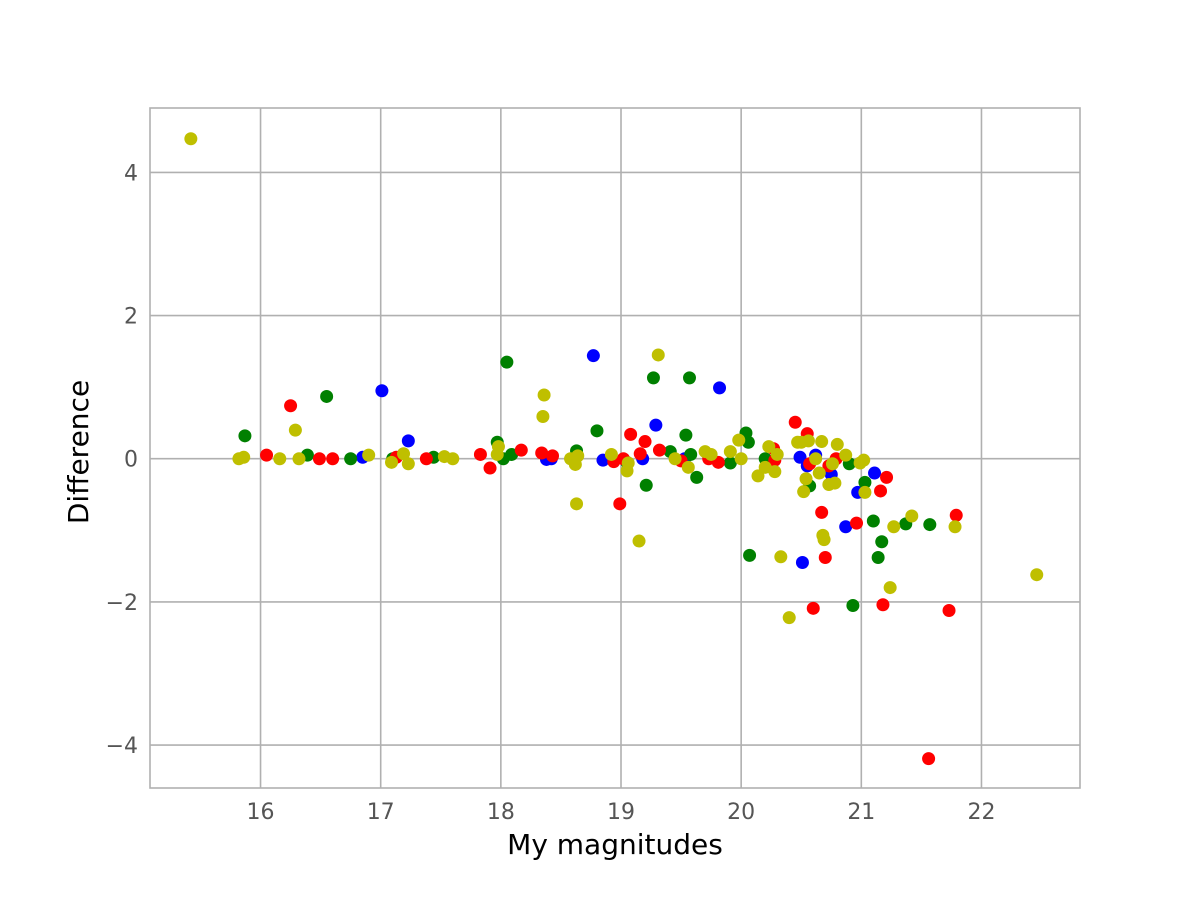 Image resolution: width=1200 pixels, height=900 pixels. I want to click on x-tick-label: 19, so click(621, 812).